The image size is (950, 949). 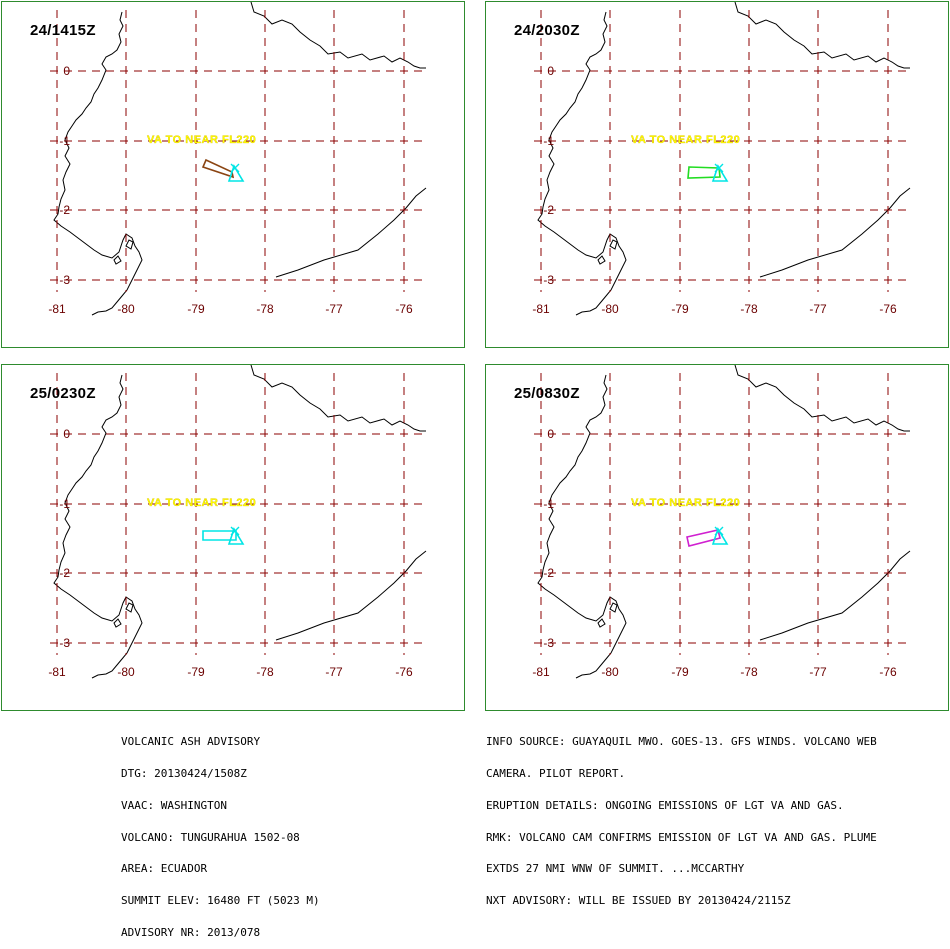 I want to click on ash-plume-polygon, so click(x=703, y=538).